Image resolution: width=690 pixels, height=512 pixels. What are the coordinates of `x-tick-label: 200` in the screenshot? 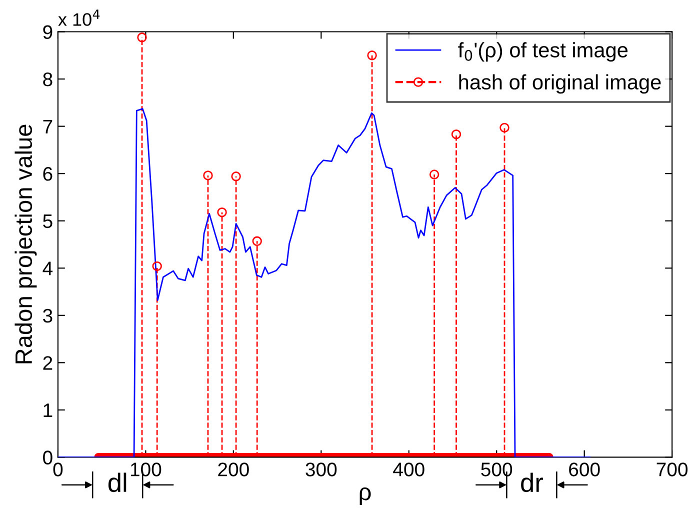 It's located at (233, 469).